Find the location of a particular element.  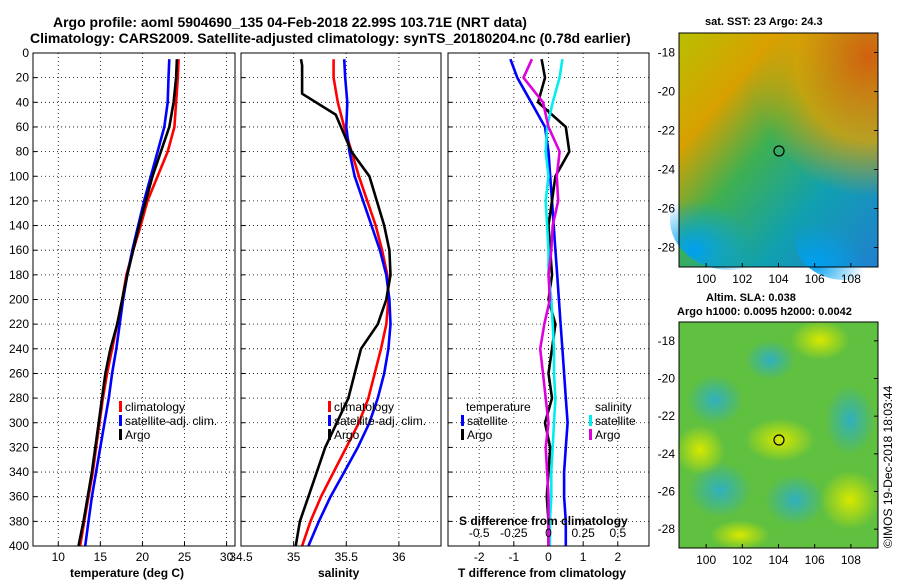

difference-xlabel: T difference from climatology is located at coordinates (542, 573).